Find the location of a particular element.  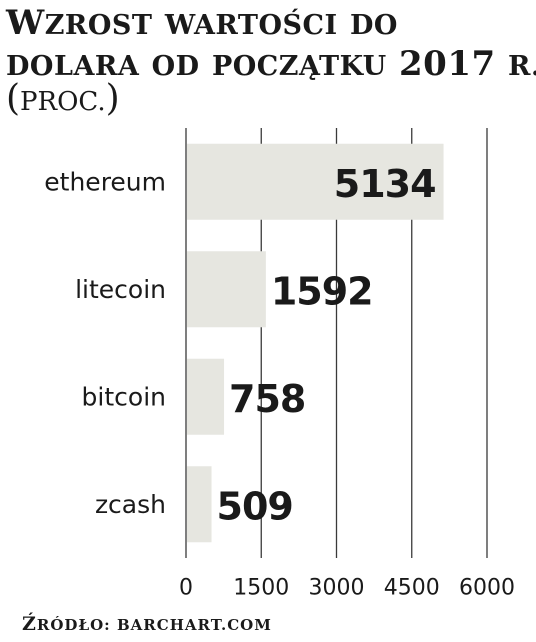

tick-label-6000: 6000 is located at coordinates (487, 588).